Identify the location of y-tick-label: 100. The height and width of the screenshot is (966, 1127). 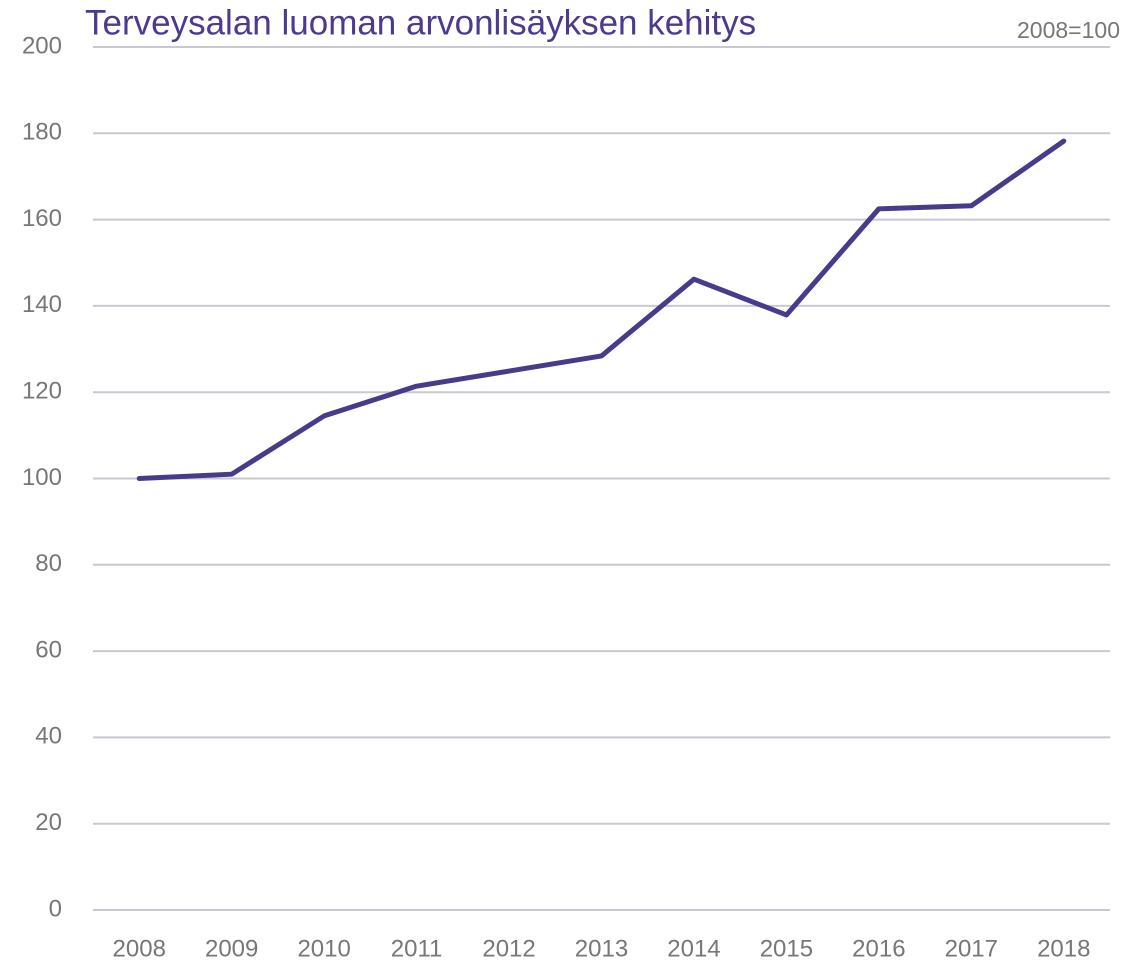
(42, 477).